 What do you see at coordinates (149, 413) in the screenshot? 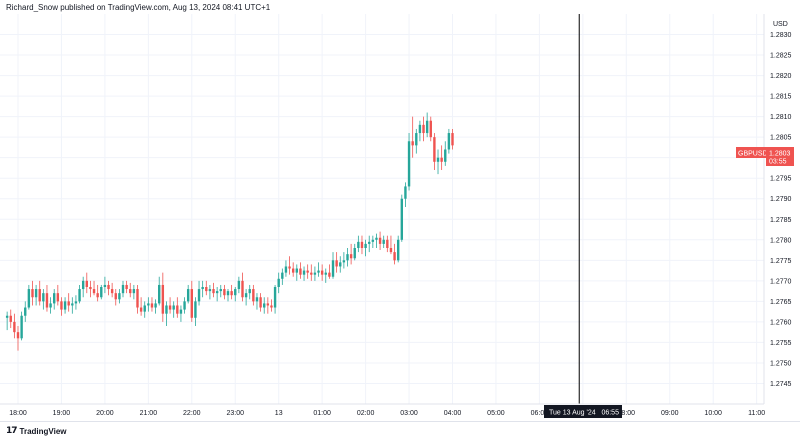
I see `x-tick-label: 21:00` at bounding box center [149, 413].